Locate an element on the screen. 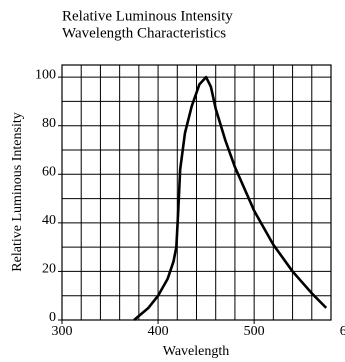 Image resolution: width=345 pixels, height=362 pixels. y-tick-label: 20 is located at coordinates (49, 269).